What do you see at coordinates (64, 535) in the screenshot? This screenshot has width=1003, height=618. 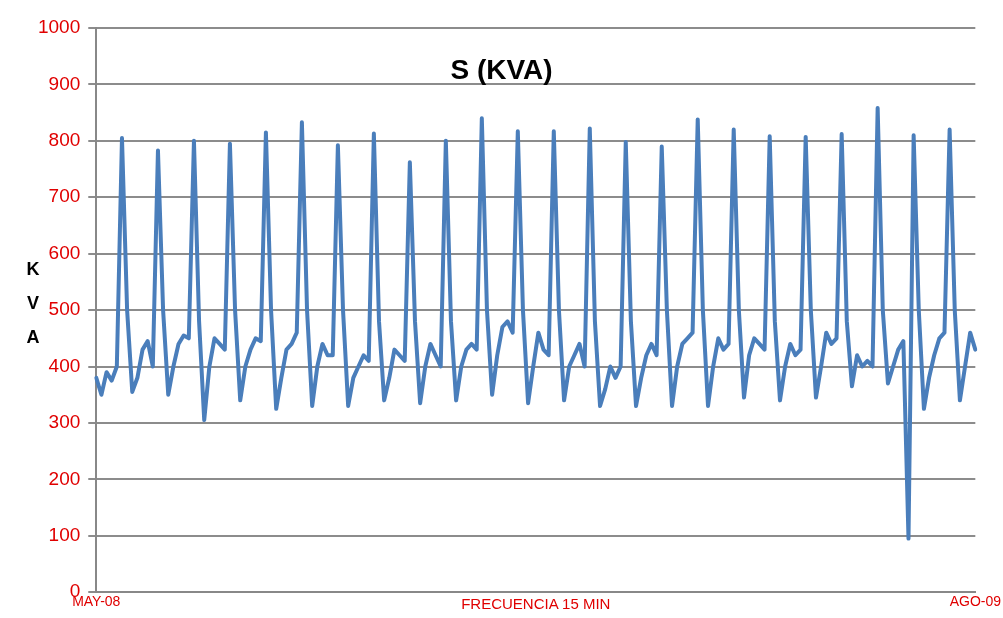 I see `y-tick-label: 100` at bounding box center [64, 535].